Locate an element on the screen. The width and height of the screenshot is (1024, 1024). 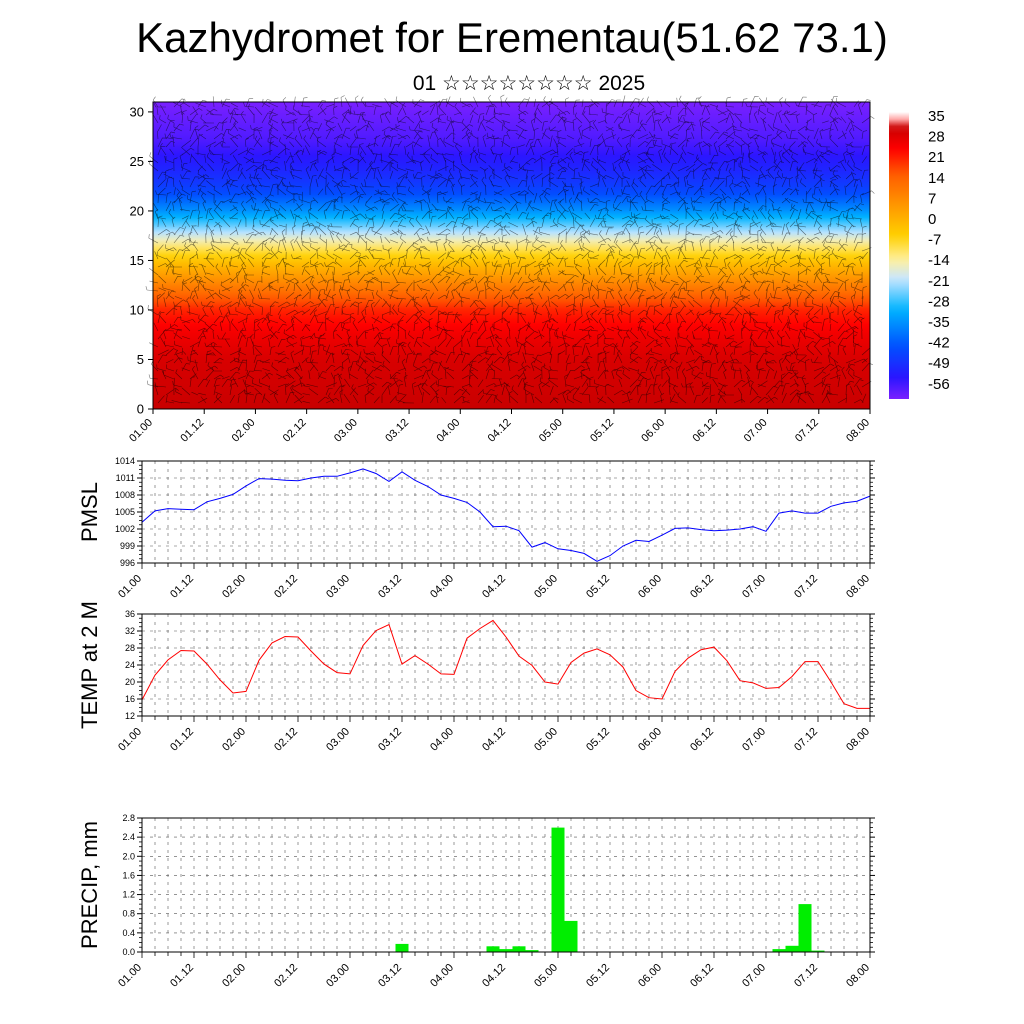
y-tick-label: 2.8 is located at coordinates (128, 818).